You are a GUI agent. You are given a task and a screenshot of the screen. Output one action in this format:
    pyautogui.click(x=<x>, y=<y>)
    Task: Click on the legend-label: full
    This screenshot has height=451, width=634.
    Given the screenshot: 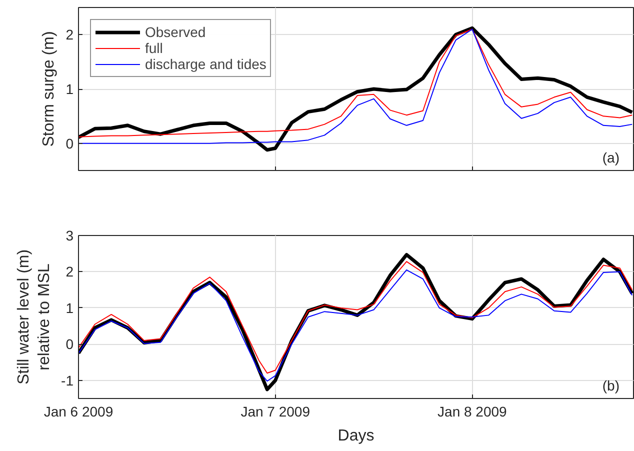 What is the action you would take?
    pyautogui.click(x=154, y=48)
    